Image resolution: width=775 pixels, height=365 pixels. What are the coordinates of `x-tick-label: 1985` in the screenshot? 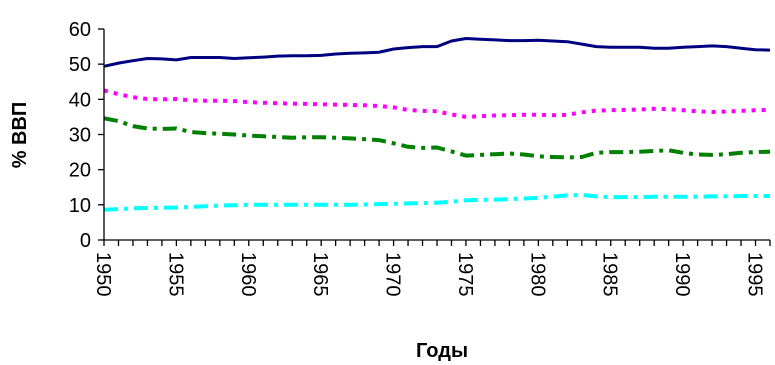 It's located at (610, 274).